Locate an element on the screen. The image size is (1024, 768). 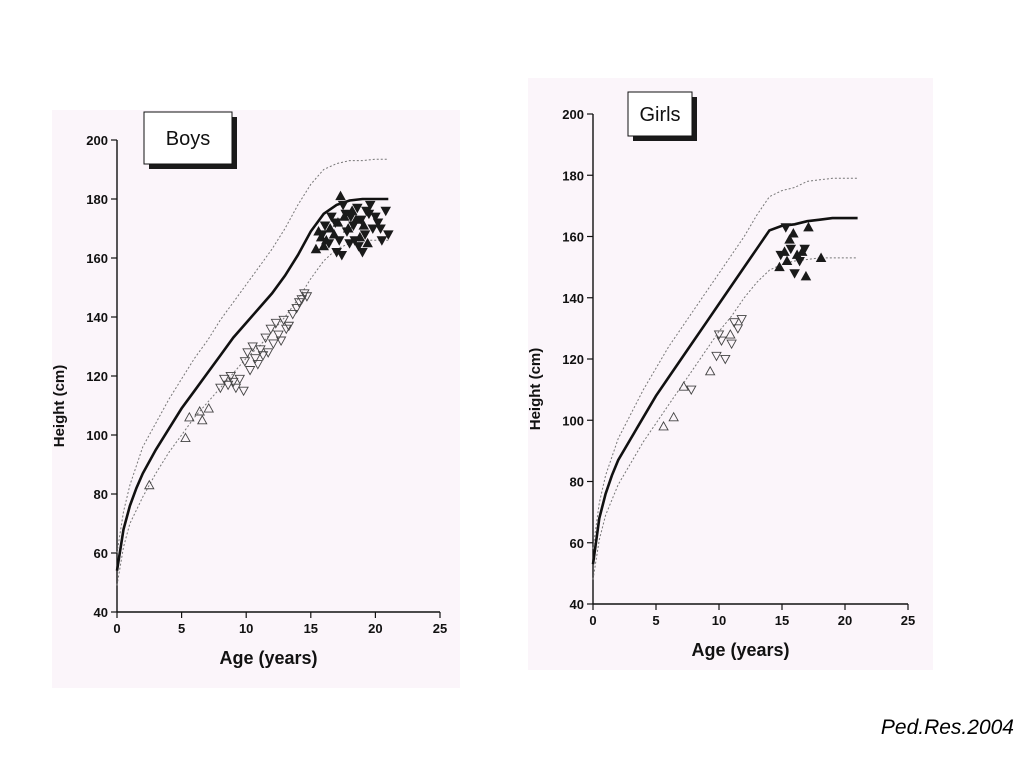
boys-x-tick-label: 20 is located at coordinates (375, 628).